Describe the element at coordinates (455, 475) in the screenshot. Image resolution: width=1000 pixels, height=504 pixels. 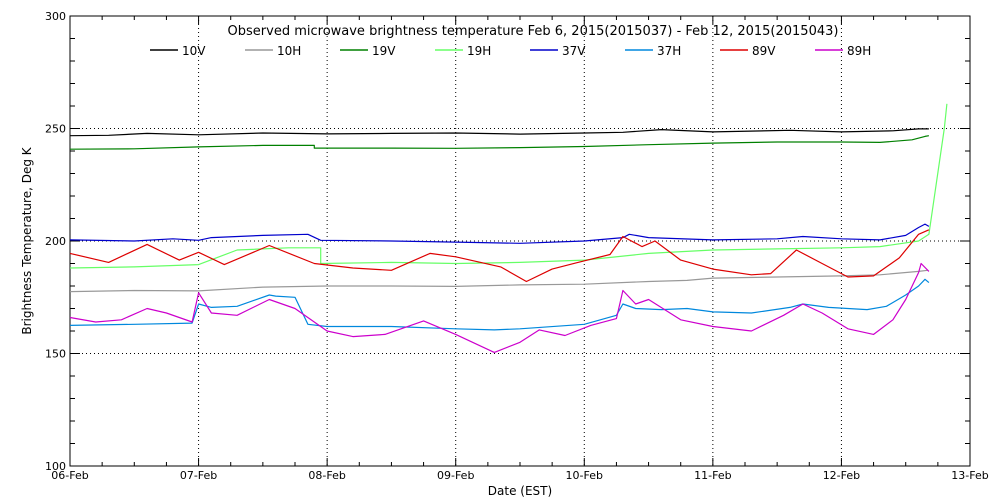
I see `x-tick-label: 09-Feb` at that location.